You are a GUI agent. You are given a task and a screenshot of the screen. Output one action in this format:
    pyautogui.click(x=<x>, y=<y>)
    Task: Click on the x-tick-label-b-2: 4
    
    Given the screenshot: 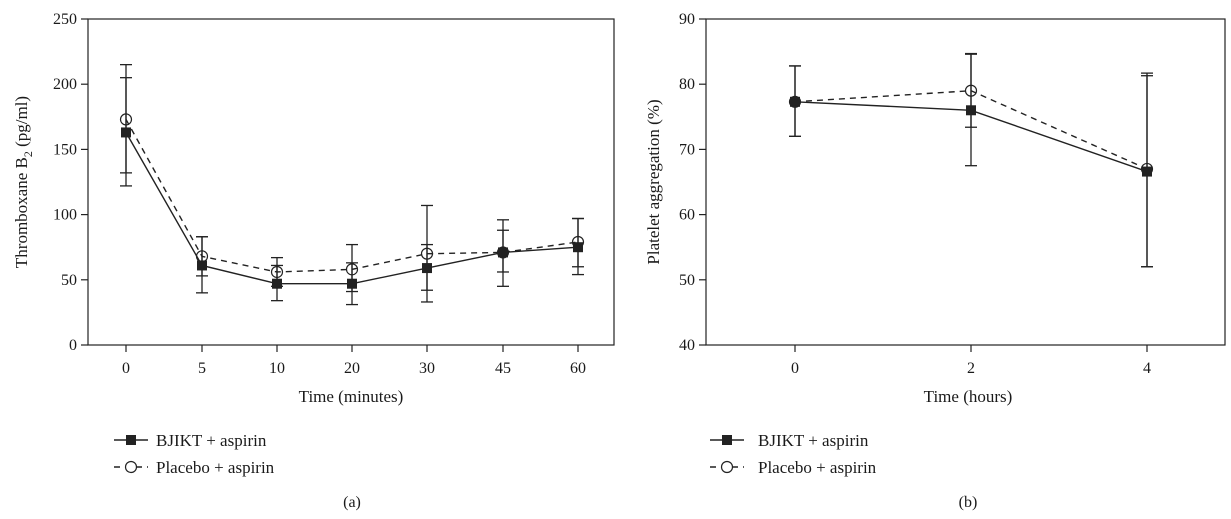 What is the action you would take?
    pyautogui.click(x=1147, y=368)
    